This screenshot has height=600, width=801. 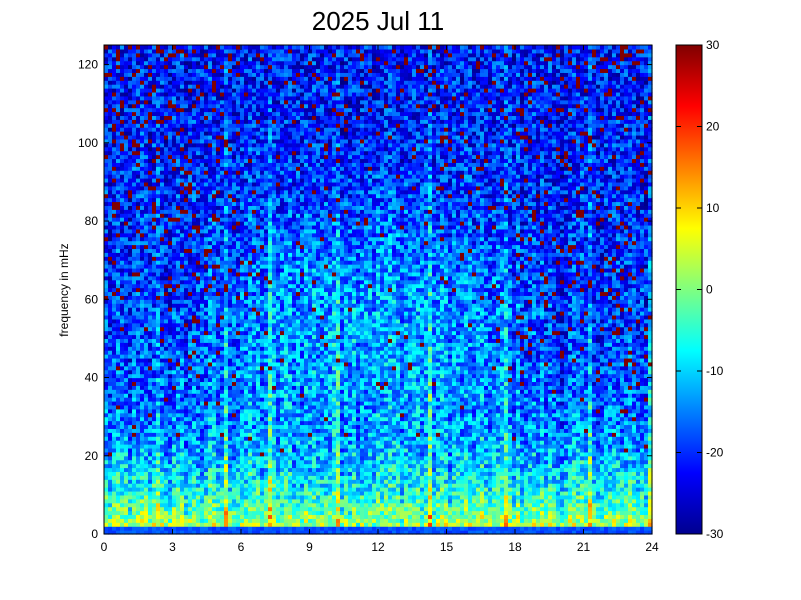 I want to click on colorbar-tick-label: -30, so click(x=715, y=534).